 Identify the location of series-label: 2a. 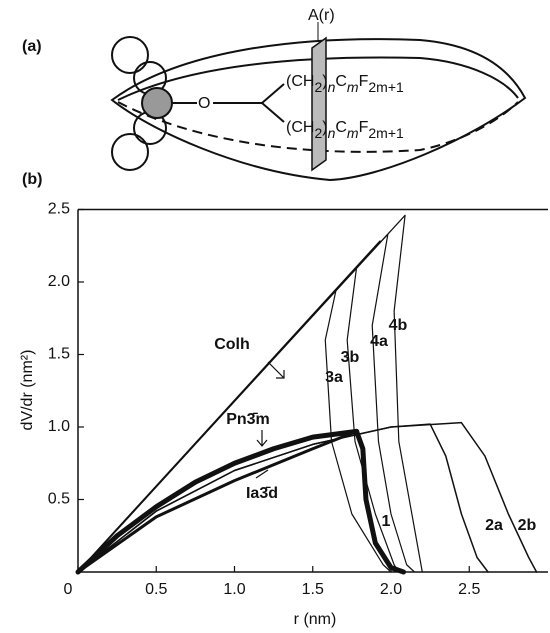
(494, 525).